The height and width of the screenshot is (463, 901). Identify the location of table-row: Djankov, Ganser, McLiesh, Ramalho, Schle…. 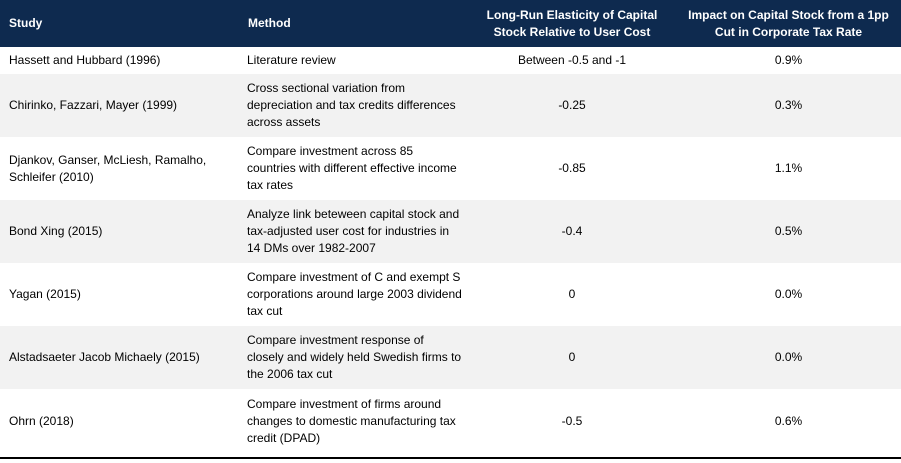
(450, 168).